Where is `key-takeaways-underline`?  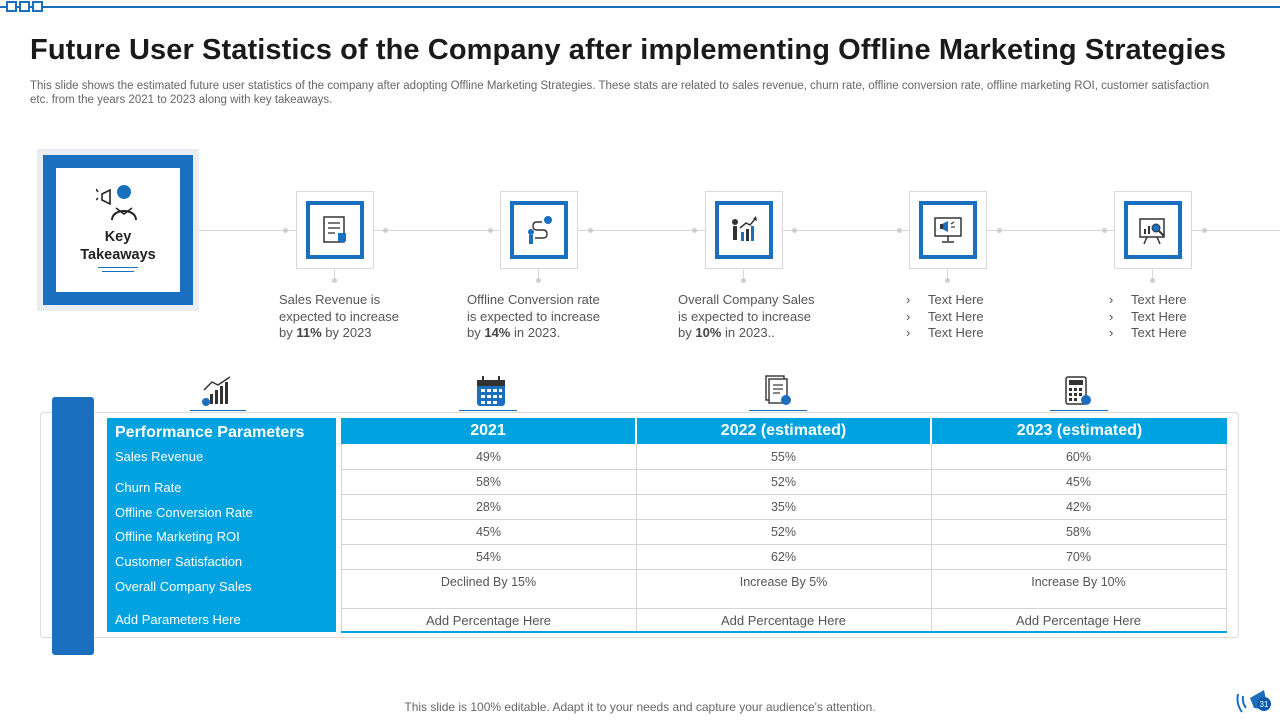 key-takeaways-underline is located at coordinates (118, 267).